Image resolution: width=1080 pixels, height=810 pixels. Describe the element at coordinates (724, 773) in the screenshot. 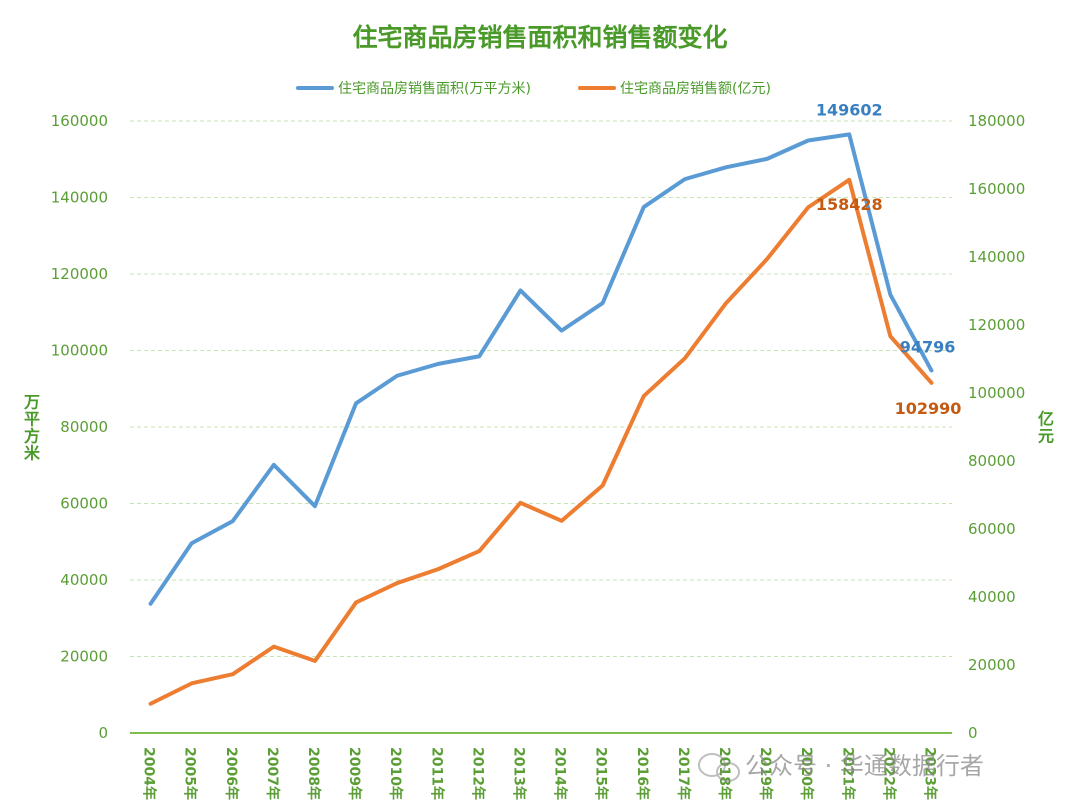

I see `x-tick-label: 2018年` at that location.